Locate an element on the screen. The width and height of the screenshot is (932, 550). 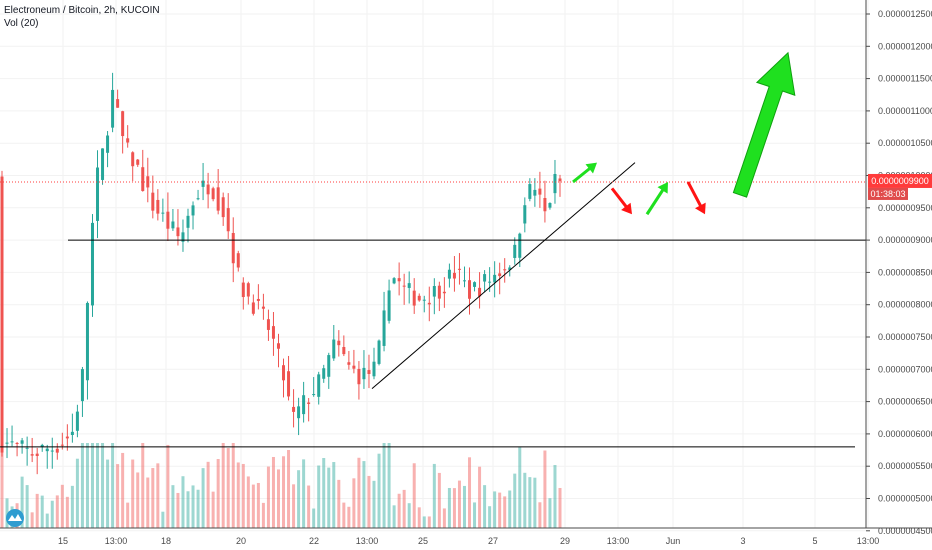
y-tick-label: 0.0000009000 is located at coordinates (905, 240).